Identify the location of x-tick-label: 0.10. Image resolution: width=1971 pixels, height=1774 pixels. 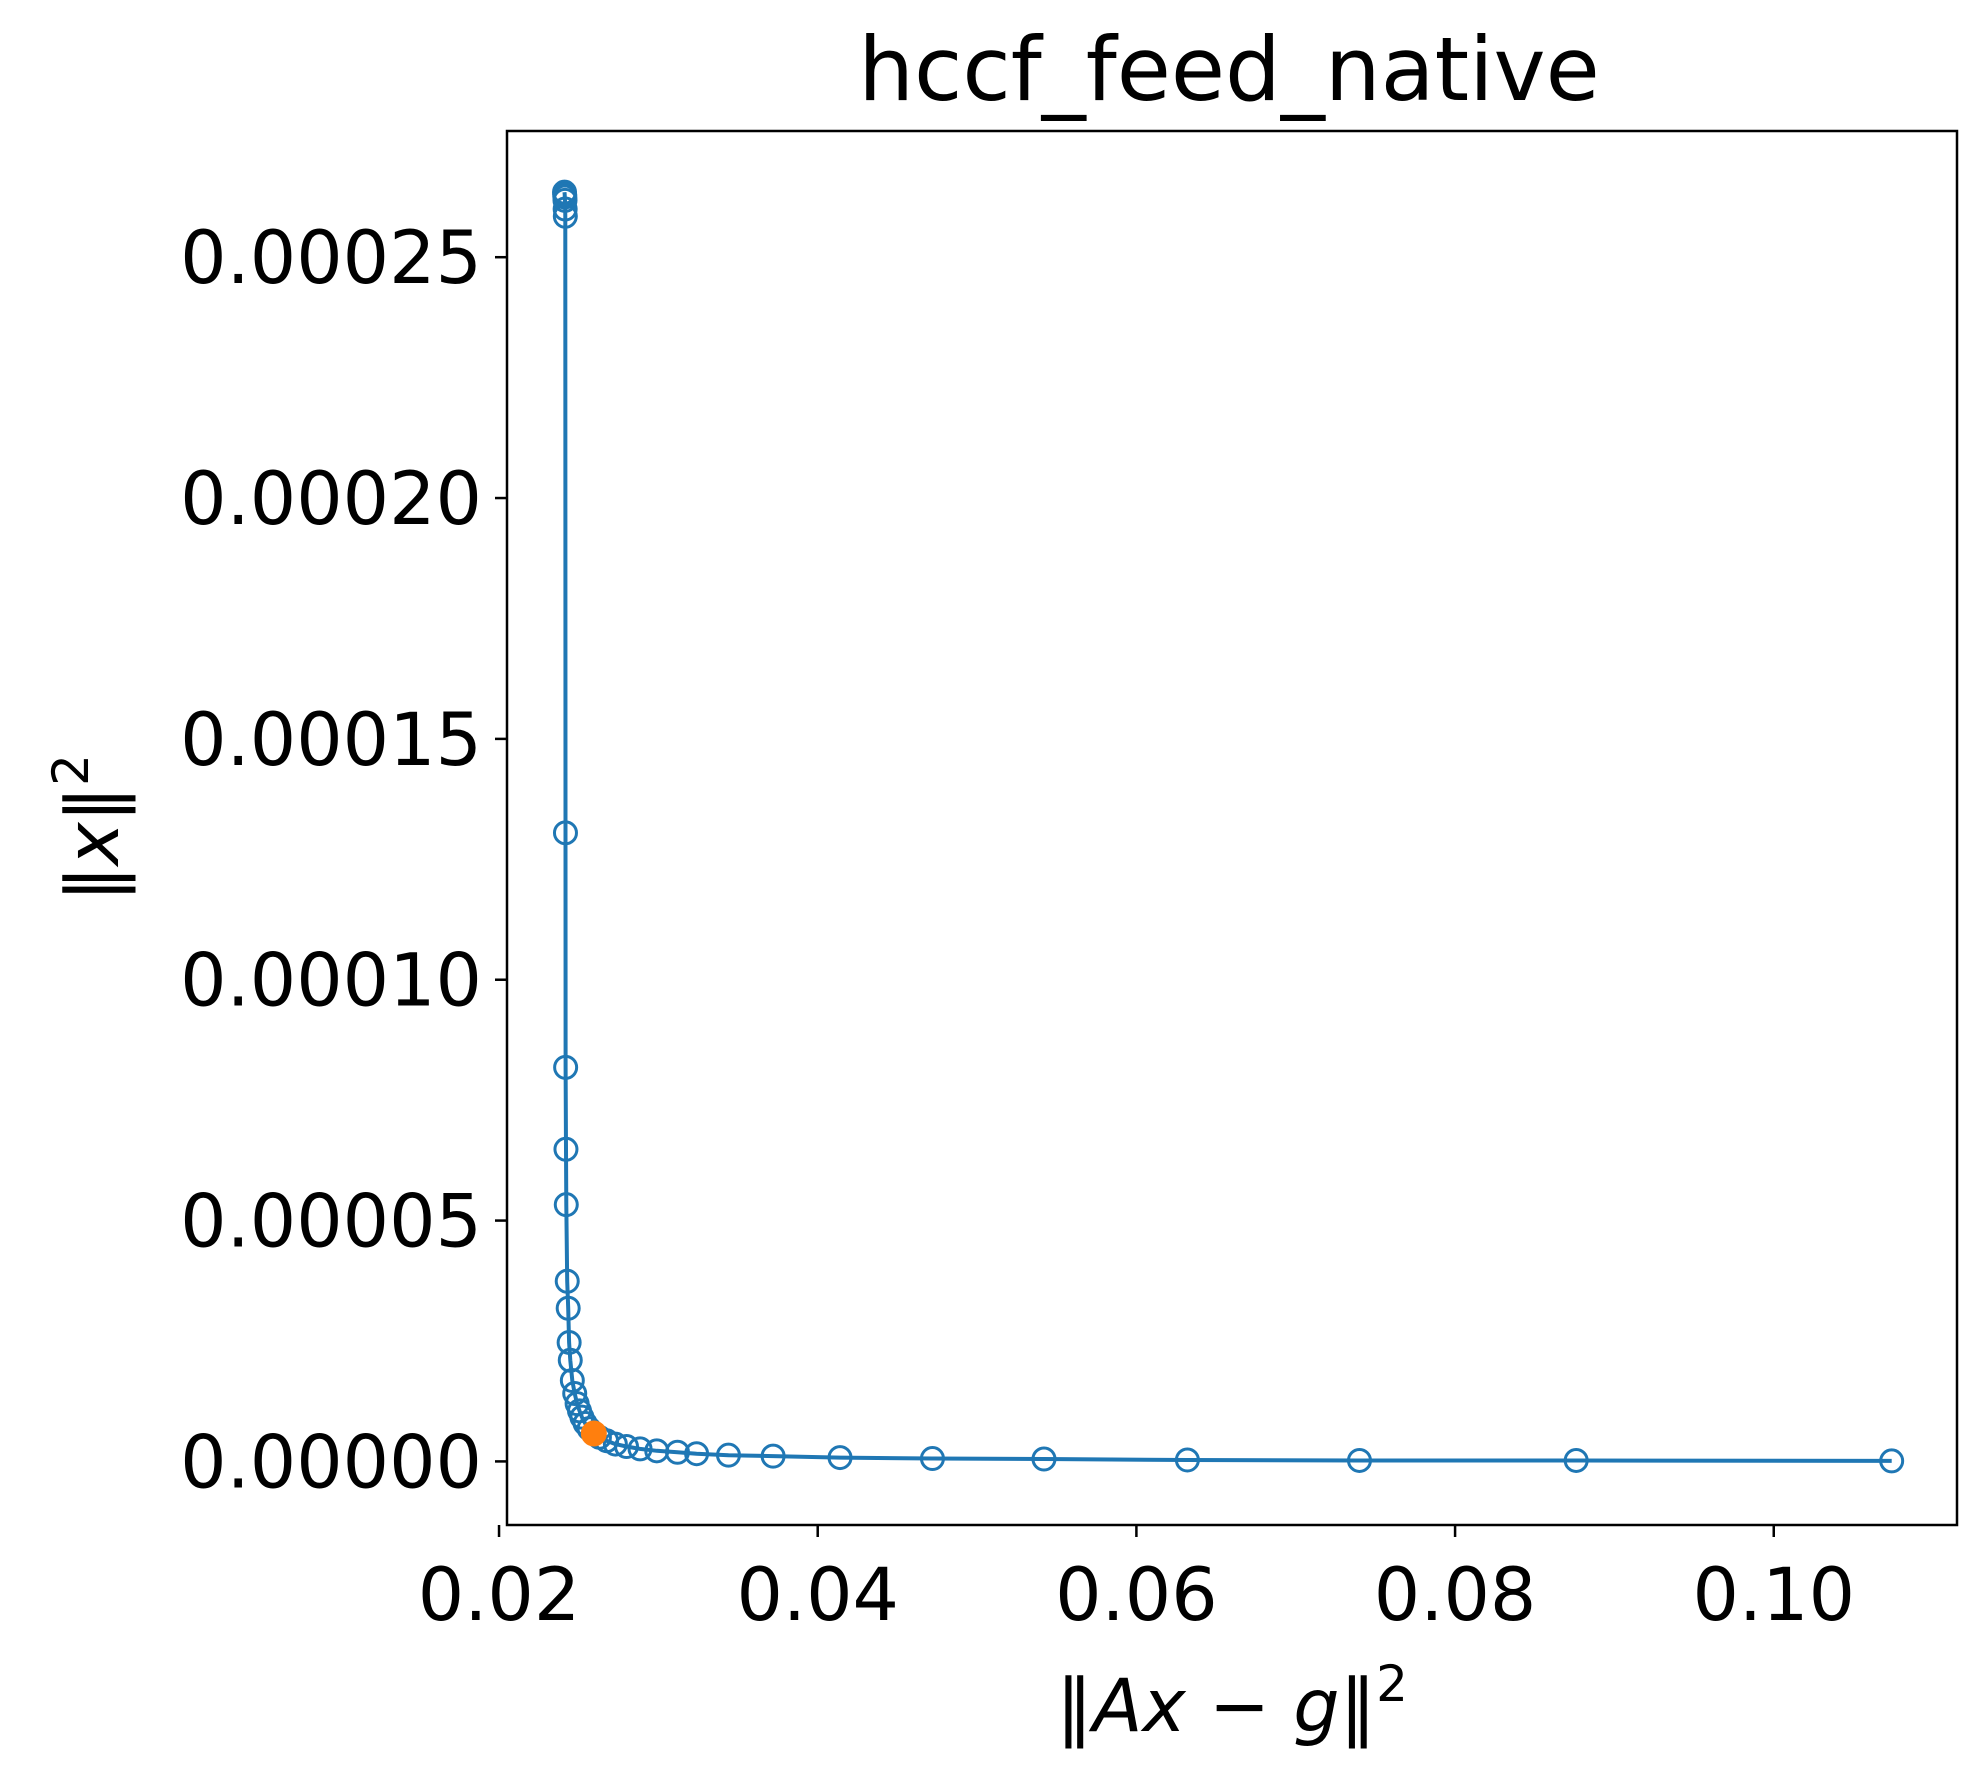
(1773, 1595).